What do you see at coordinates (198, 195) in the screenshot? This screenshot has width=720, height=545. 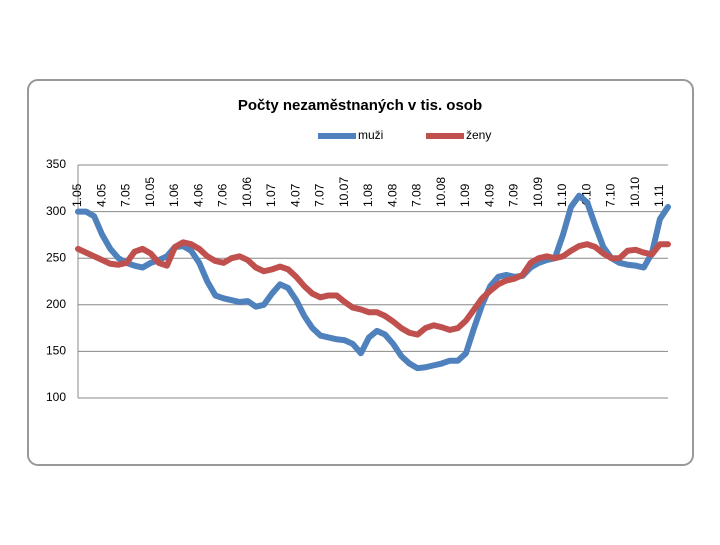 I see `x-tick-label: 4.06` at bounding box center [198, 195].